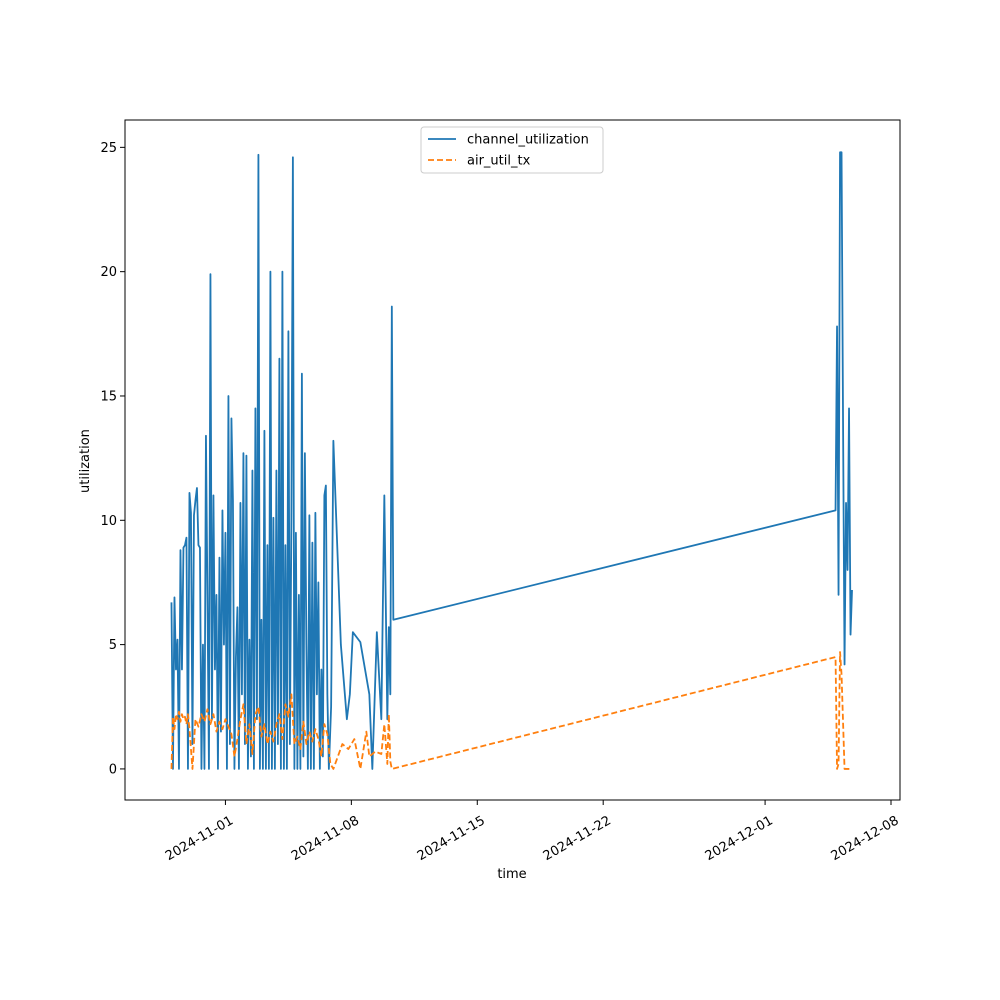 The image size is (1000, 1000). I want to click on legend-label-channel-utilization: channel_utilization, so click(528, 140).